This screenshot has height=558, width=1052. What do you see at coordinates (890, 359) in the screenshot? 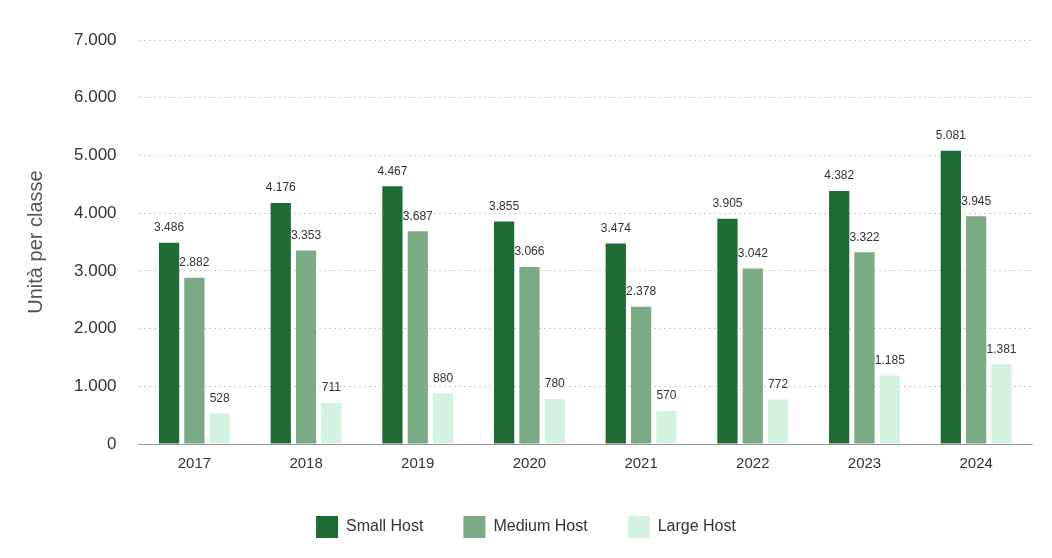
I see `data-label: 1.185` at bounding box center [890, 359].